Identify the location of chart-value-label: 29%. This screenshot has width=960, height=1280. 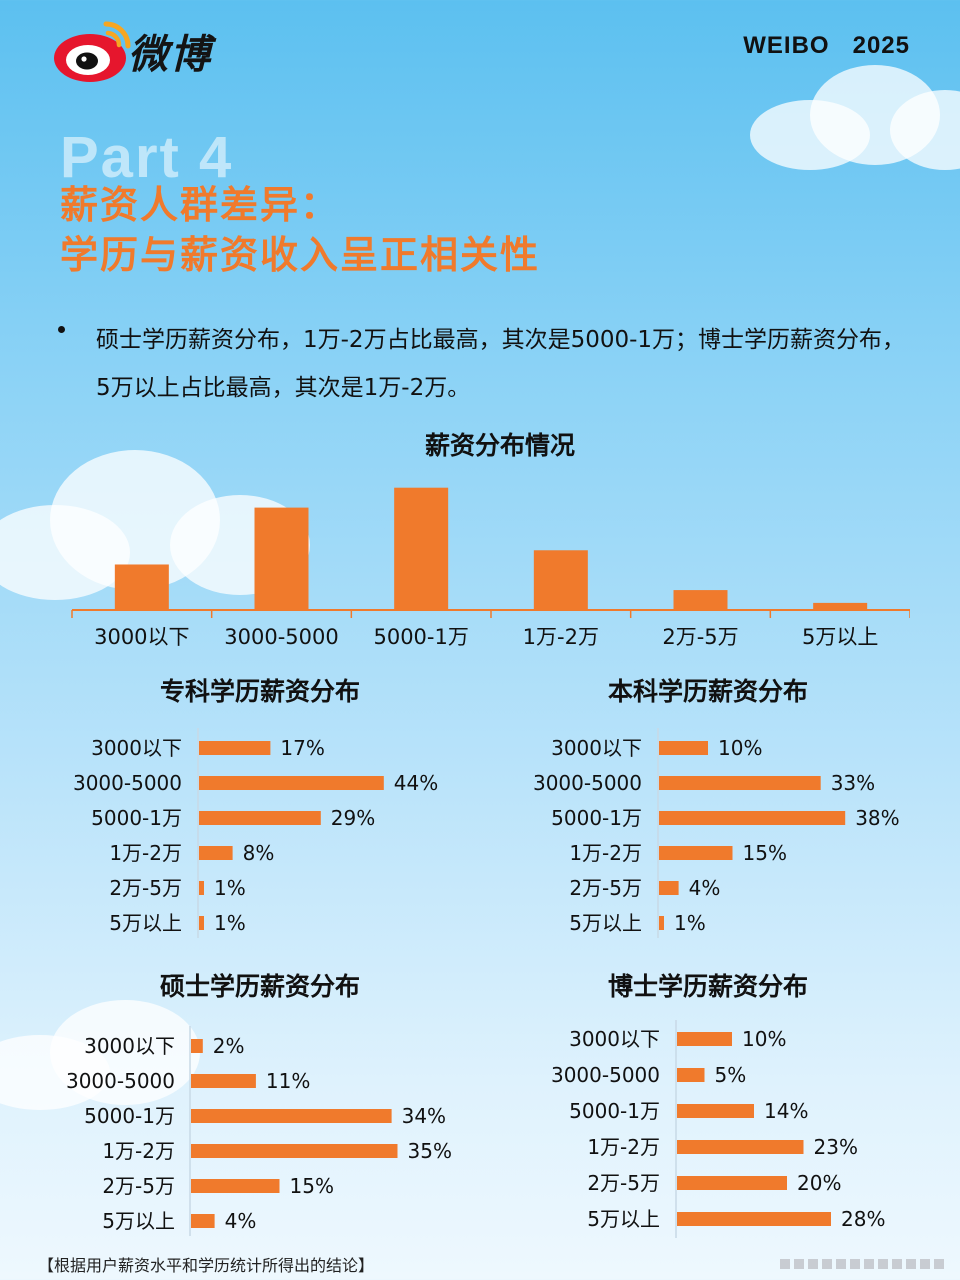
(353, 818).